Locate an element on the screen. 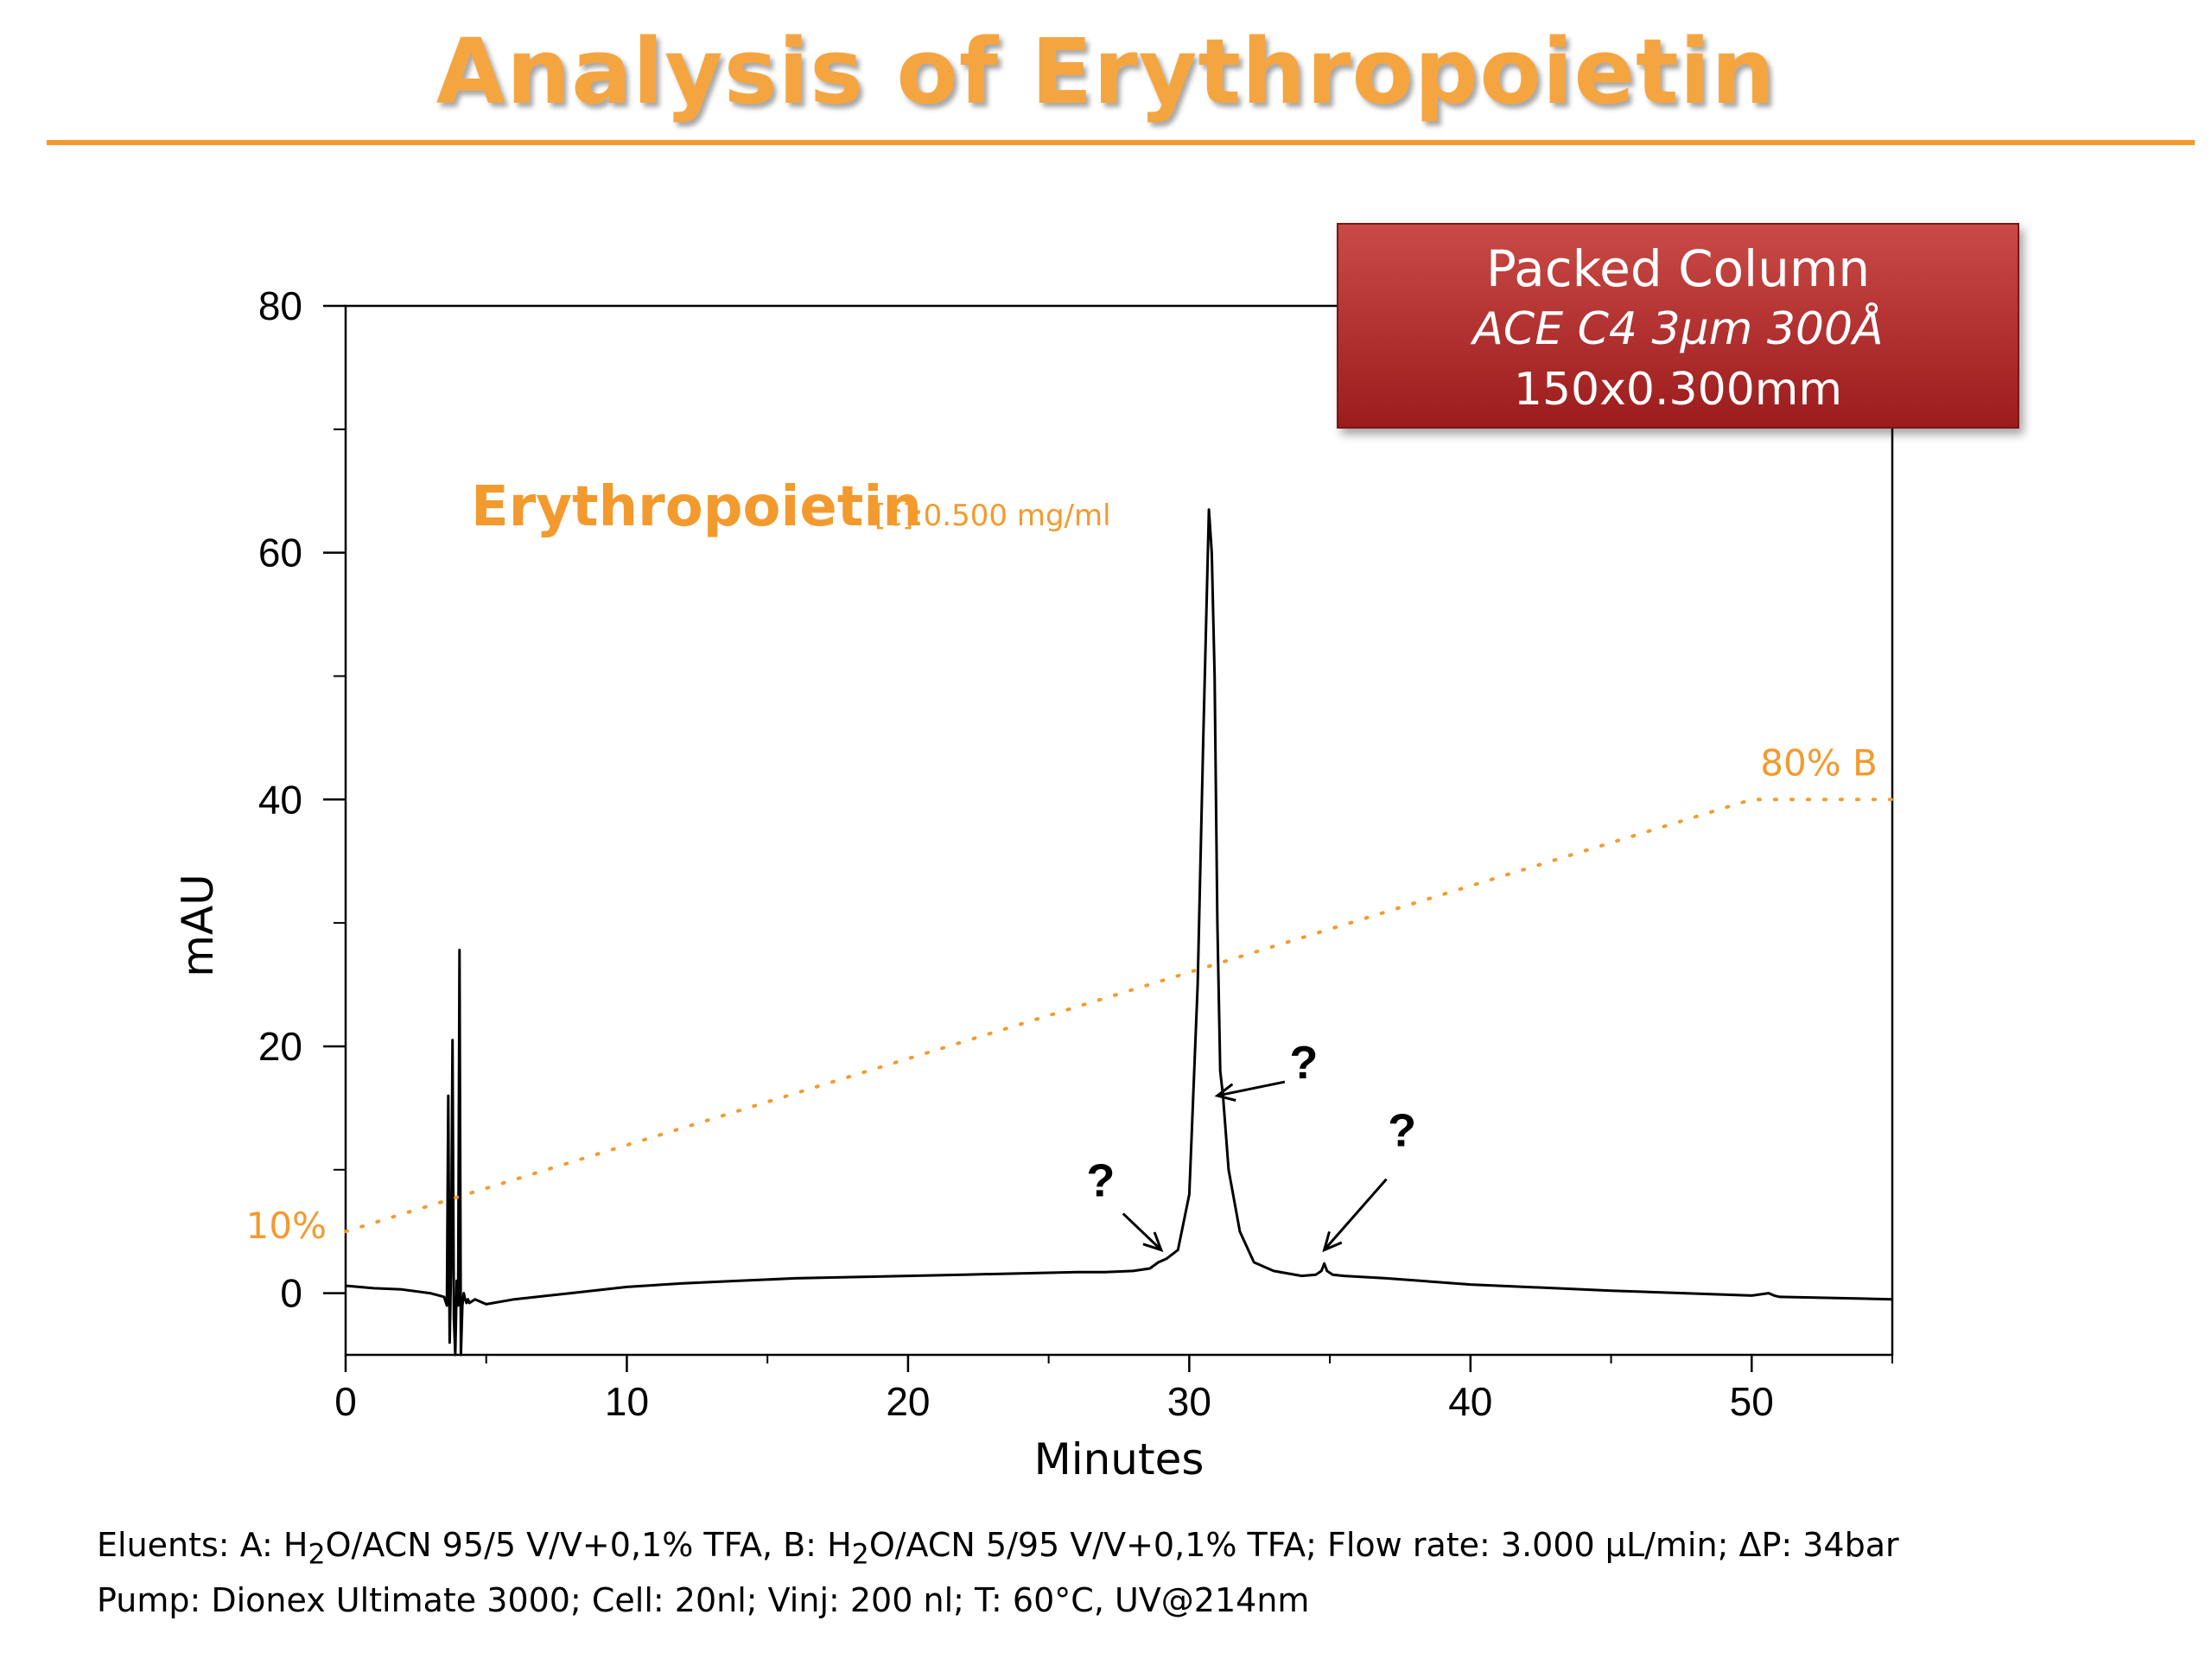 This screenshot has height=1659, width=2212. x-tick-label: 20 is located at coordinates (908, 1401).